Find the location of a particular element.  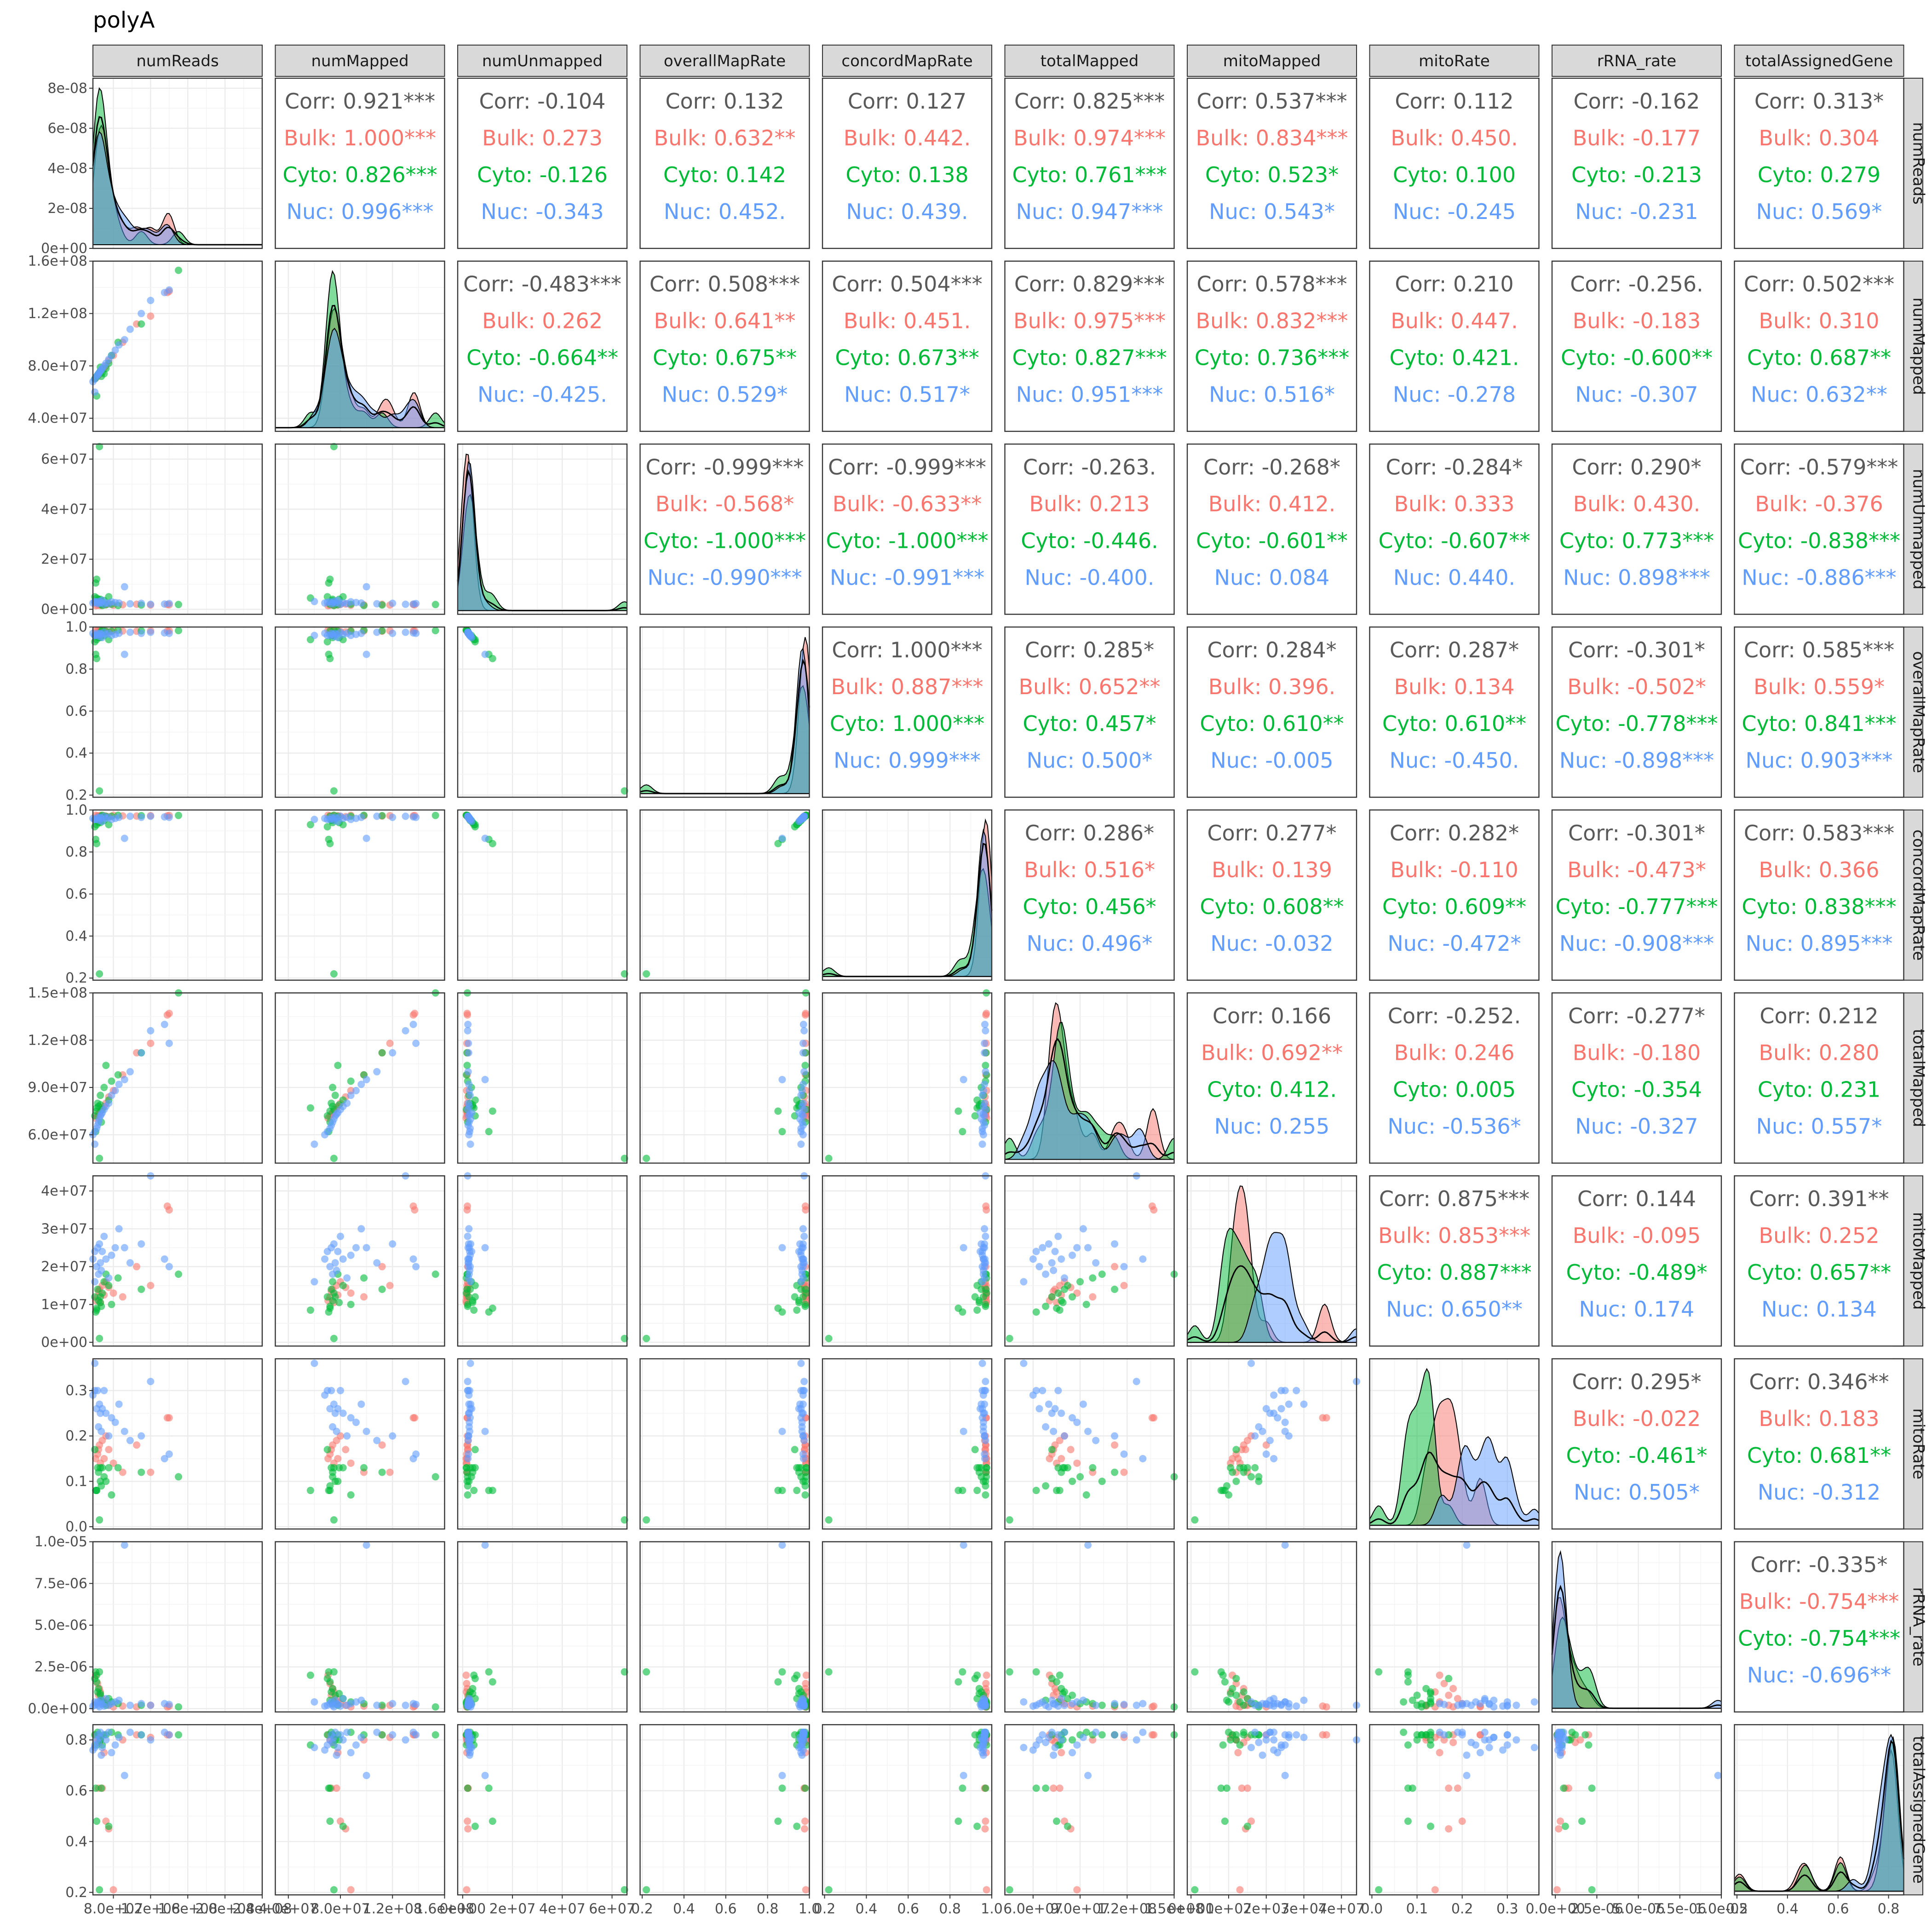

corr-overall: Corr: -0.999*** is located at coordinates (725, 466).